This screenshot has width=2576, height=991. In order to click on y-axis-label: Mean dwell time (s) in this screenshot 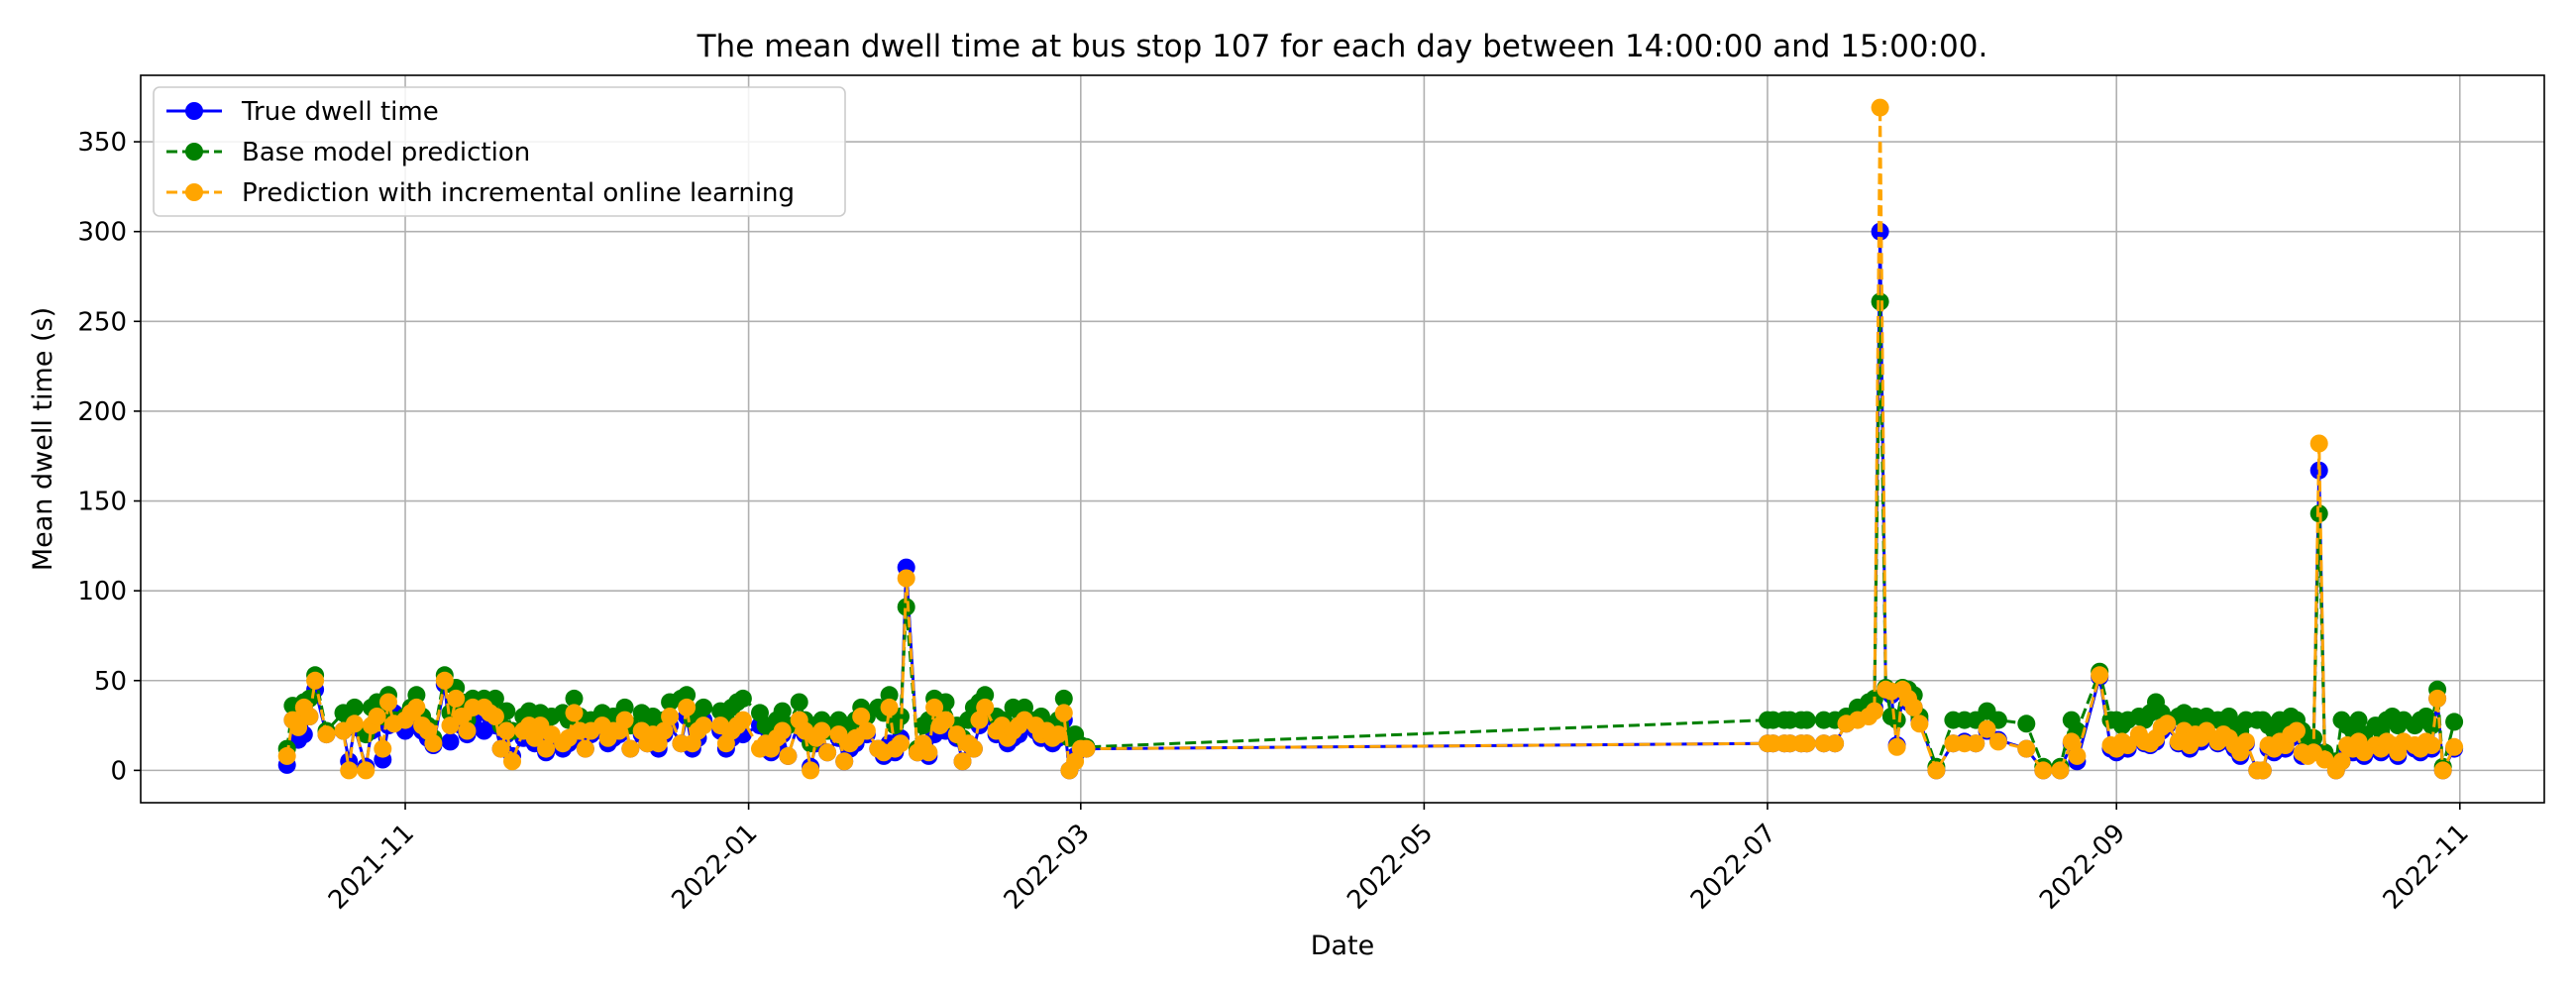, I will do `click(43, 439)`.